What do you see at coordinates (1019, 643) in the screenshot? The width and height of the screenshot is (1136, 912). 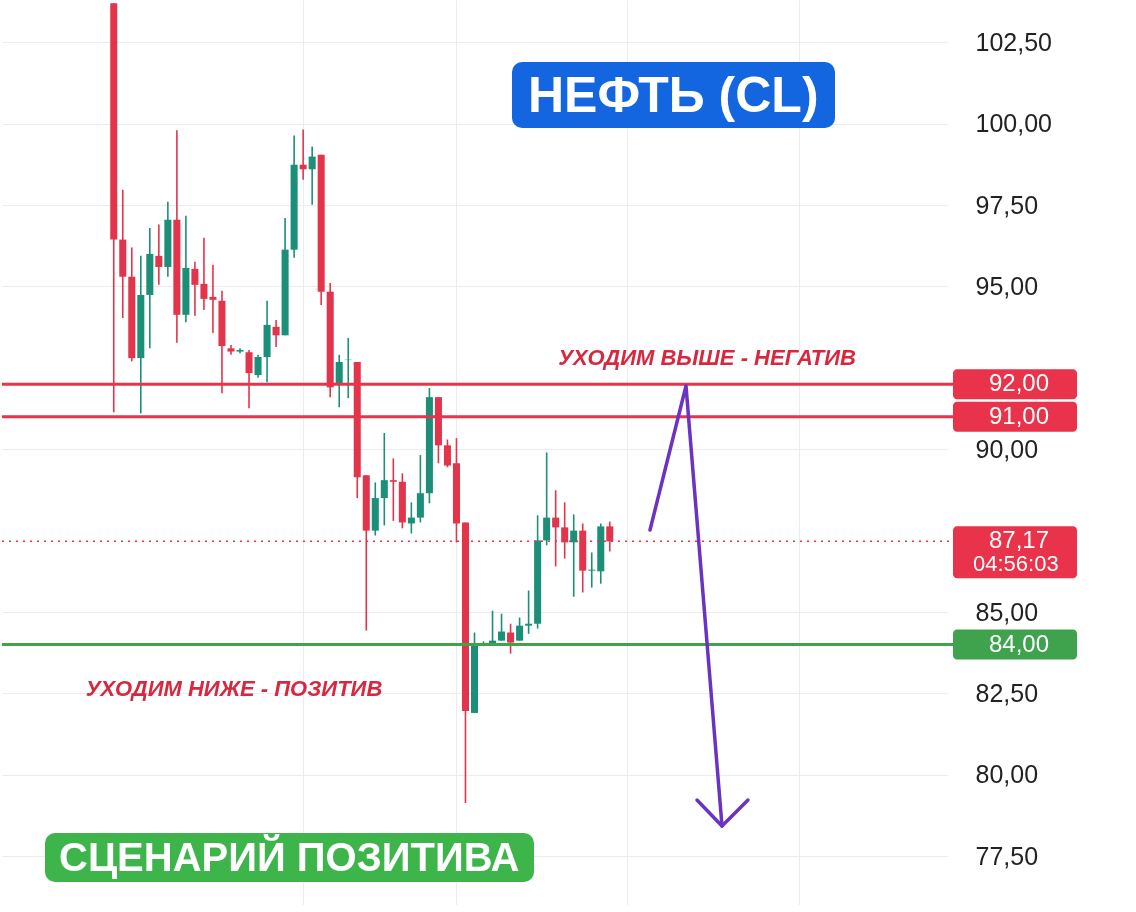 I see `ref-line-label: 84,00` at bounding box center [1019, 643].